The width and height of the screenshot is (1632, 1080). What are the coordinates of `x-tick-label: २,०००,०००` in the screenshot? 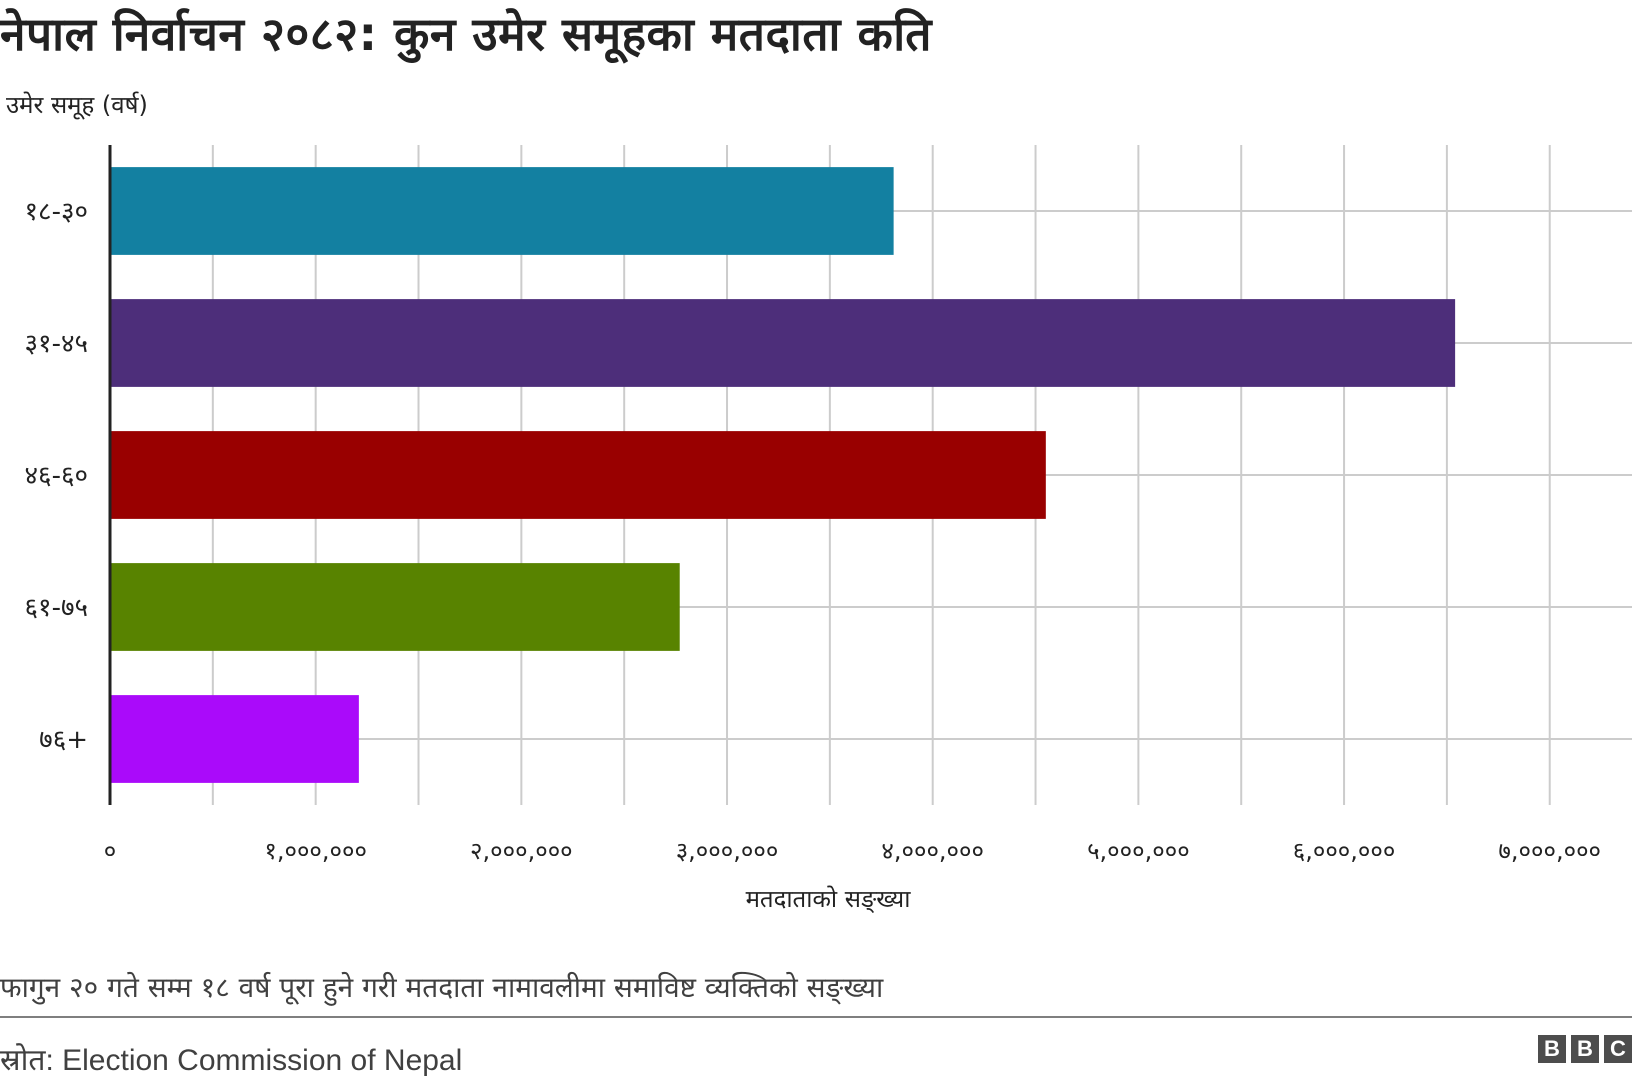 It's located at (521, 851).